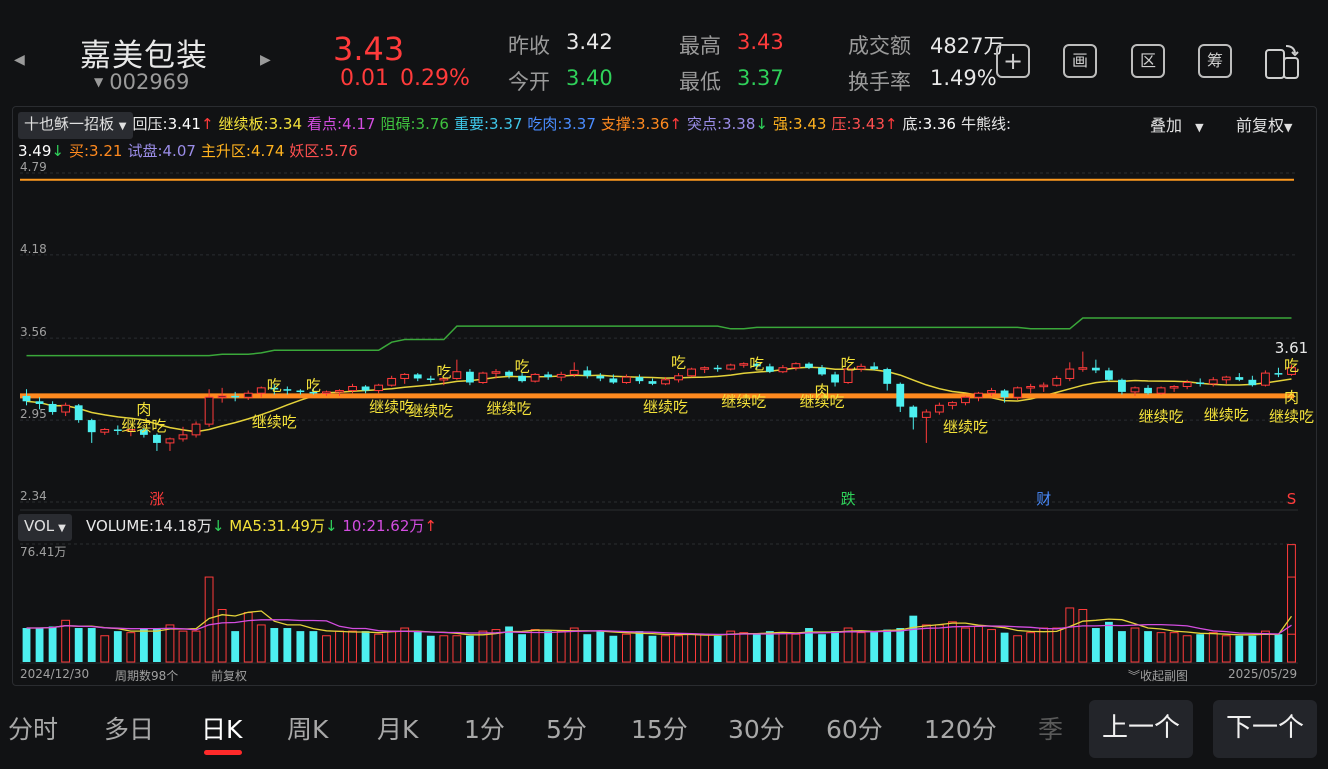  What do you see at coordinates (41, 151) in the screenshot?
I see `indicator-item: 3.49↓` at bounding box center [41, 151].